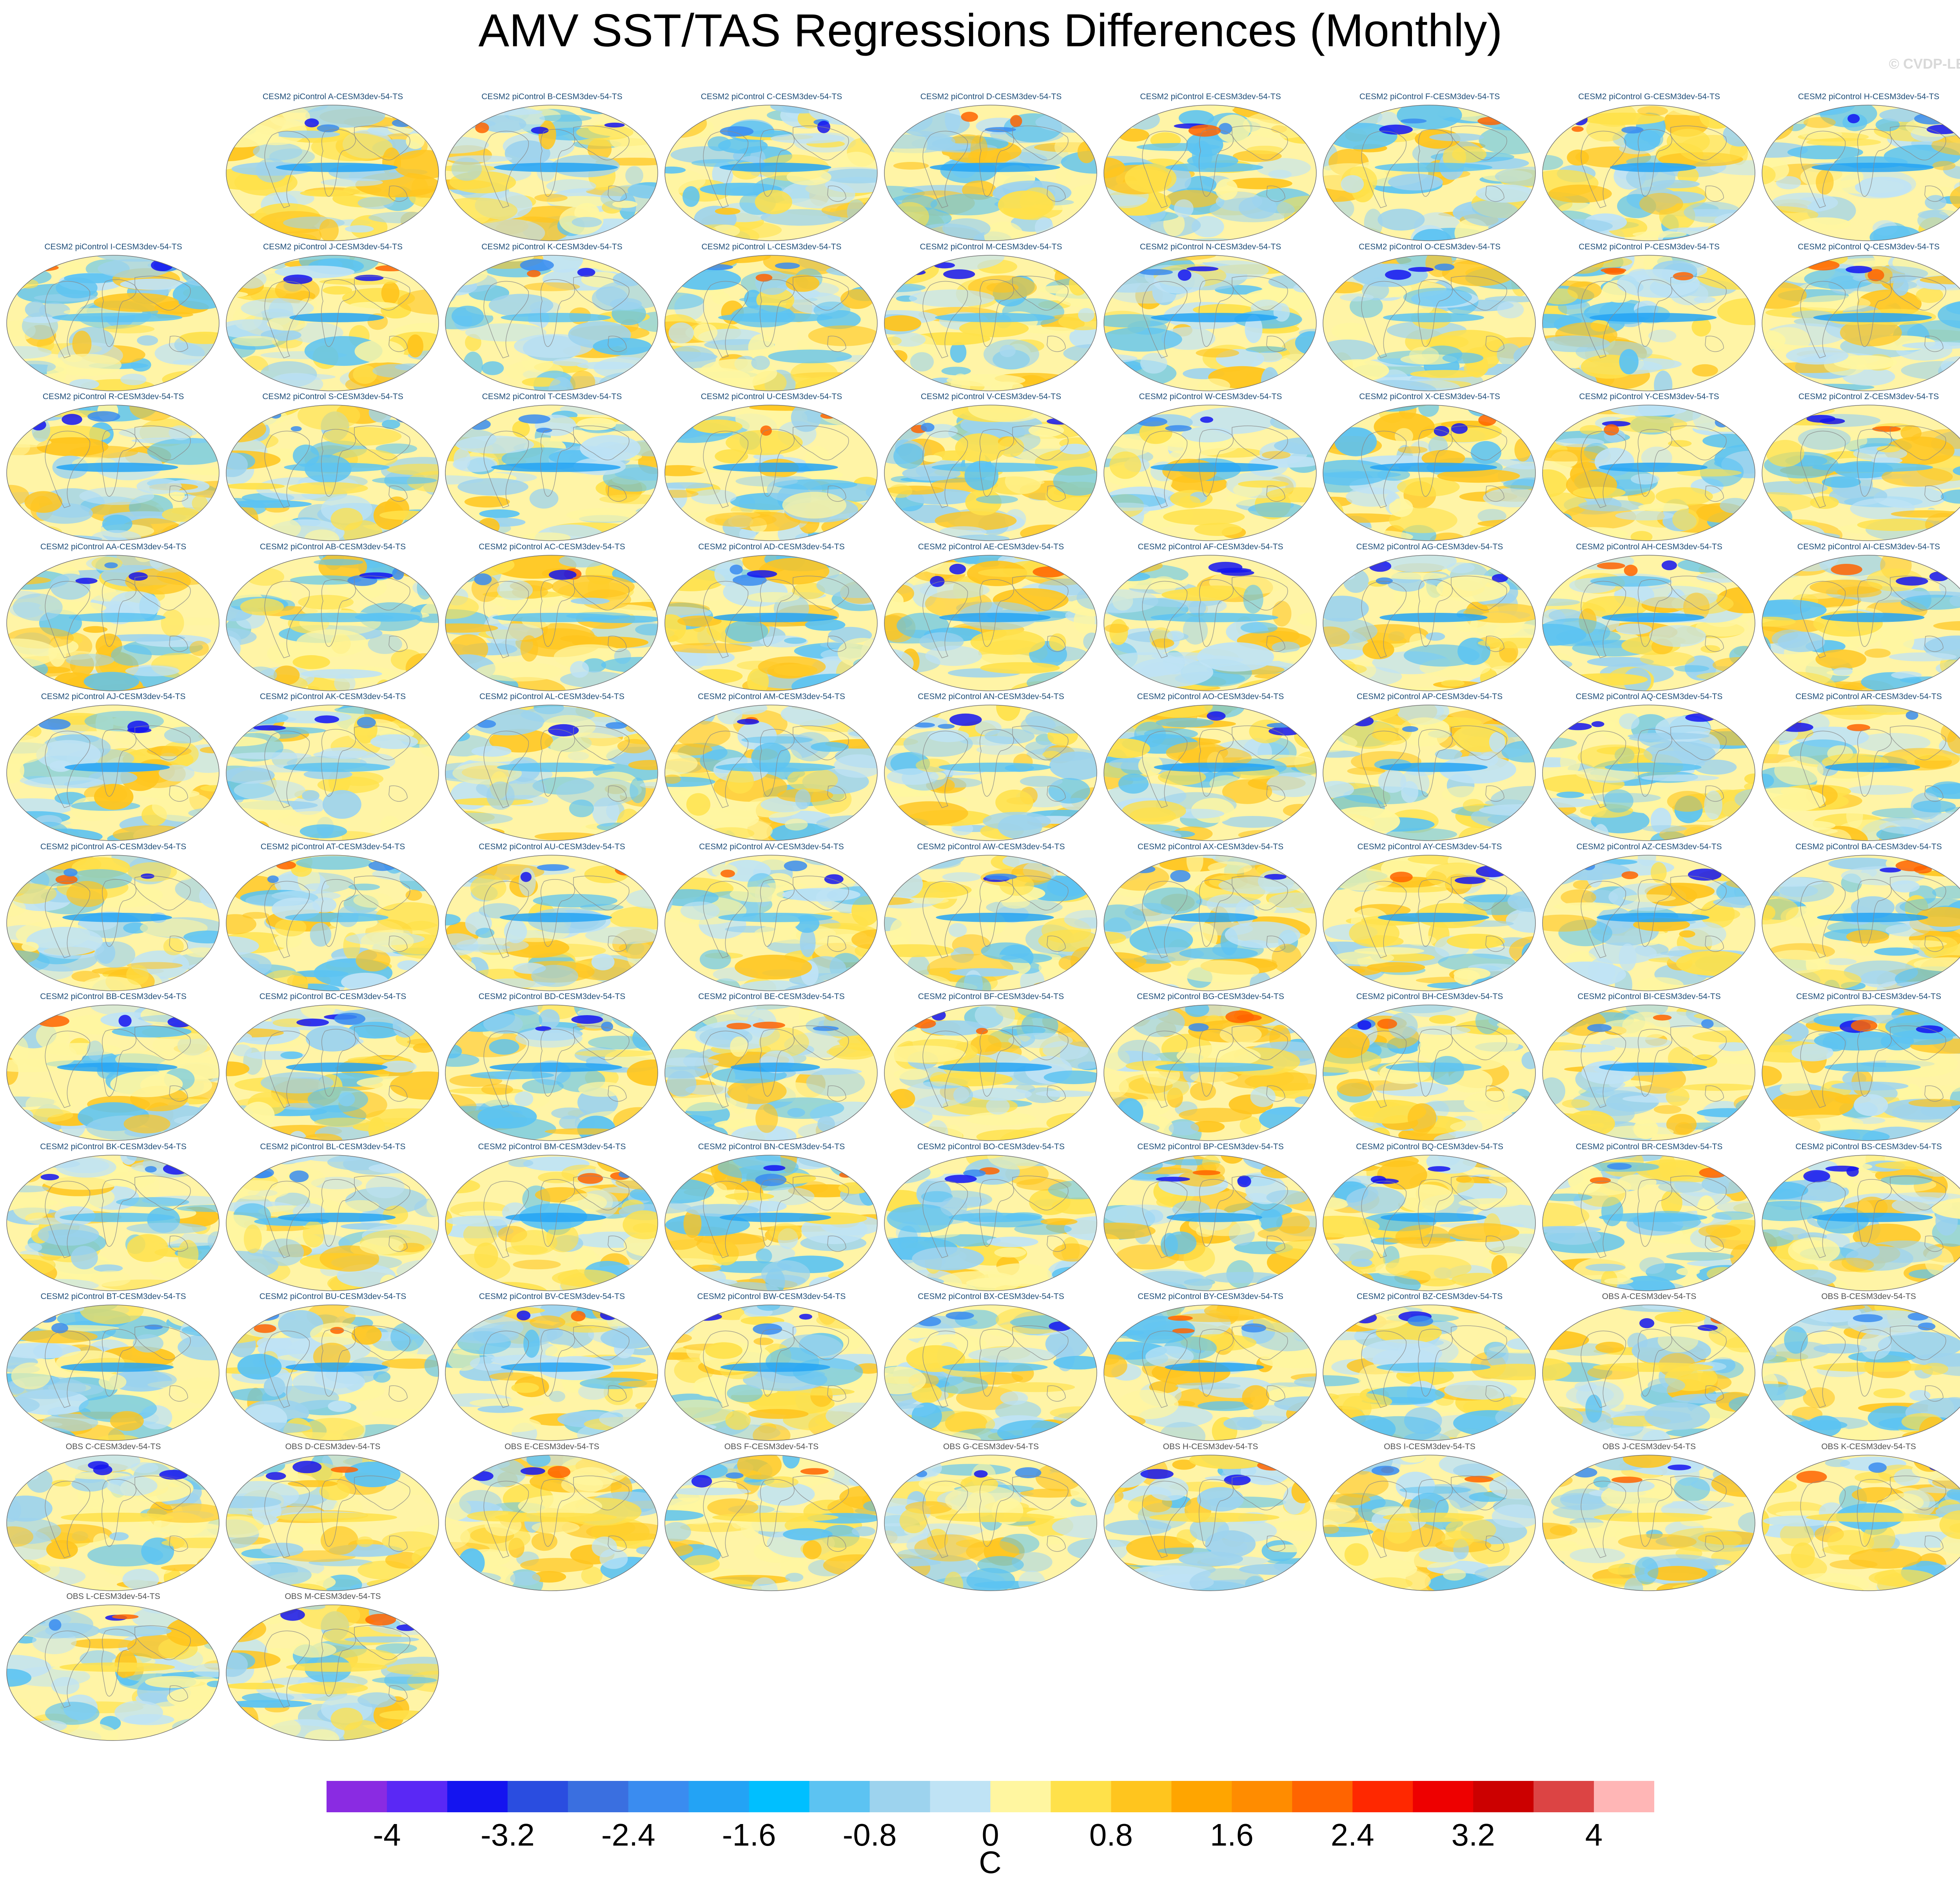 The height and width of the screenshot is (1895, 1960). I want to click on panel-title: CESM2 piControl F-CESM3dev-54-TS, so click(1429, 97).